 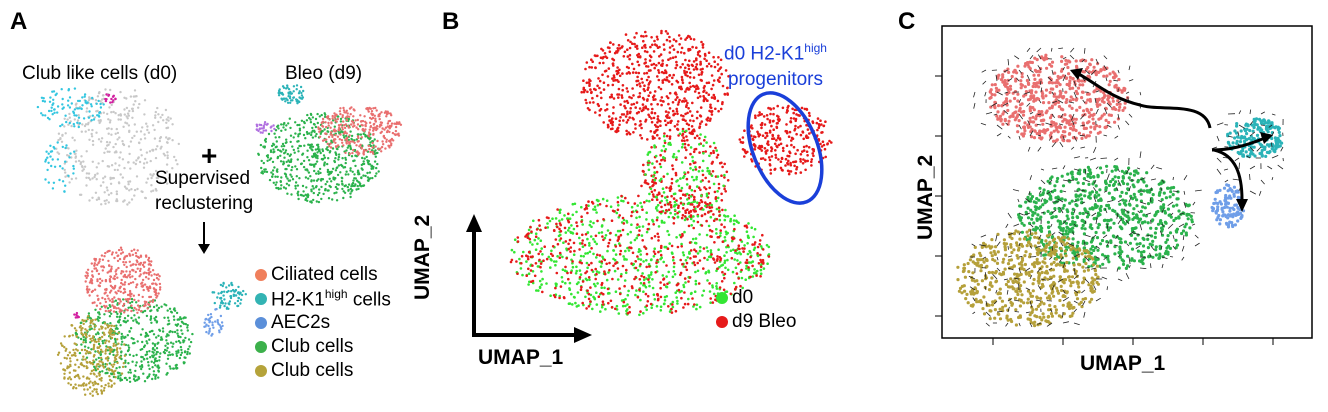 What do you see at coordinates (261, 275) in the screenshot?
I see `legend-swatch` at bounding box center [261, 275].